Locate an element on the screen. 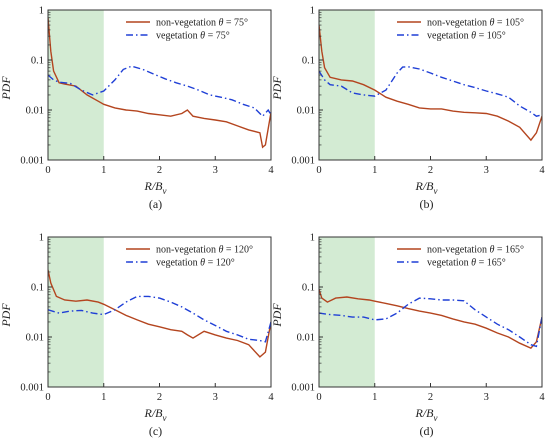 The width and height of the screenshot is (550, 447). panel-d-legend-entry: vegetation θ = 165° is located at coordinates (466, 263).